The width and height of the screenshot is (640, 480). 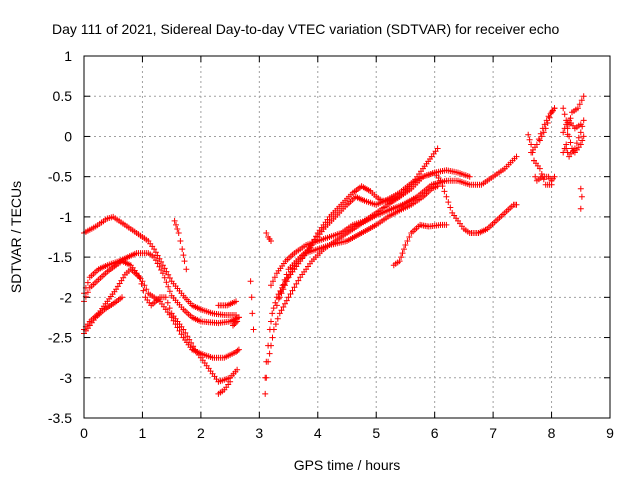 I want to click on x-tick-label: 1, so click(x=143, y=433).